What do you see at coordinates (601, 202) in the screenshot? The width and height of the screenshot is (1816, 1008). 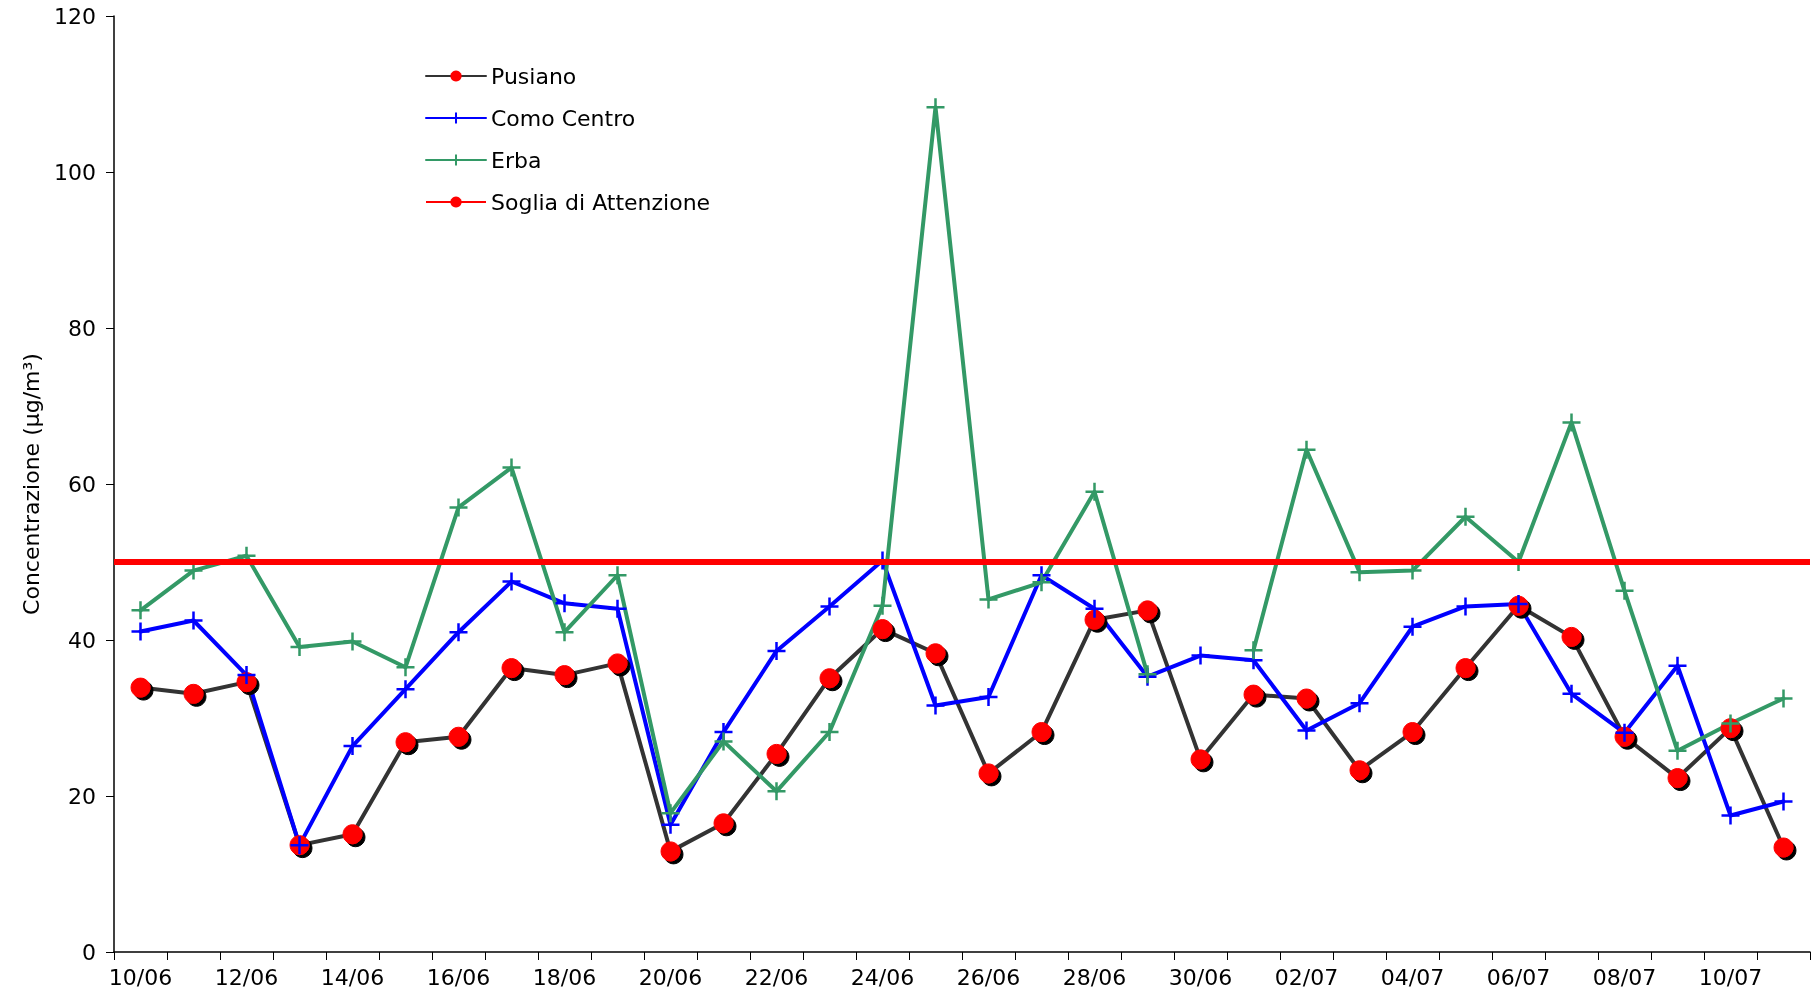 I see `legend-label: Soglia di Attenzione` at bounding box center [601, 202].